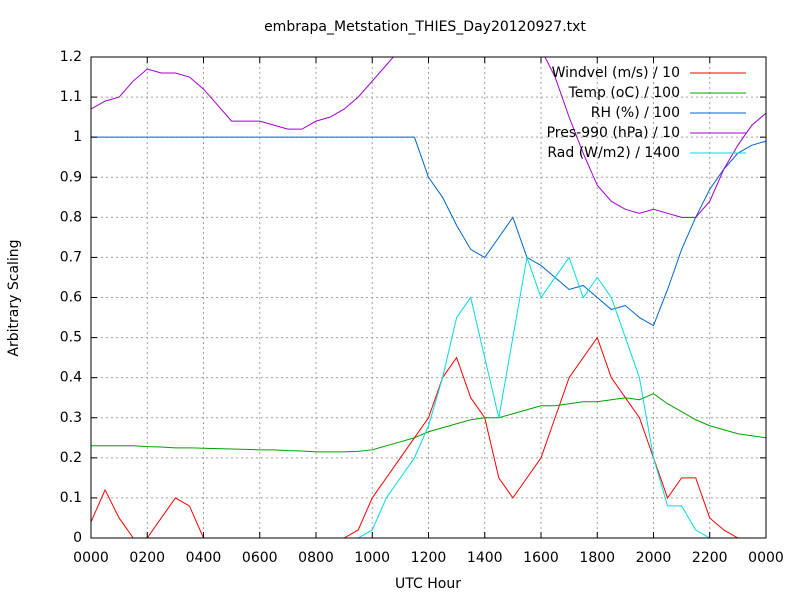  Describe the element at coordinates (71, 177) in the screenshot. I see `y-tick-label: 0.9` at that location.